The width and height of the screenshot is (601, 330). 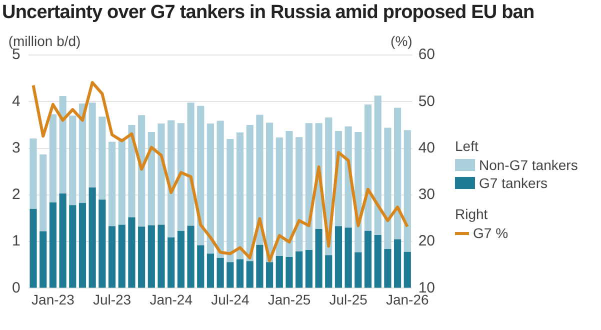 What do you see at coordinates (513, 183) in the screenshot?
I see `legend-label: G7 tankers` at bounding box center [513, 183].